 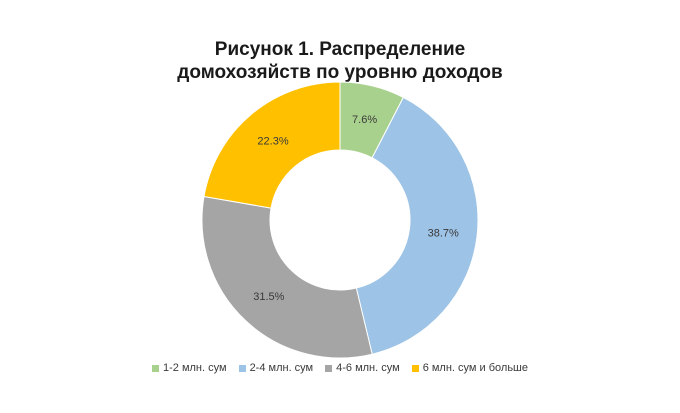 What do you see at coordinates (443, 234) in the screenshot?
I see `slice-label-2: 38.7%` at bounding box center [443, 234].